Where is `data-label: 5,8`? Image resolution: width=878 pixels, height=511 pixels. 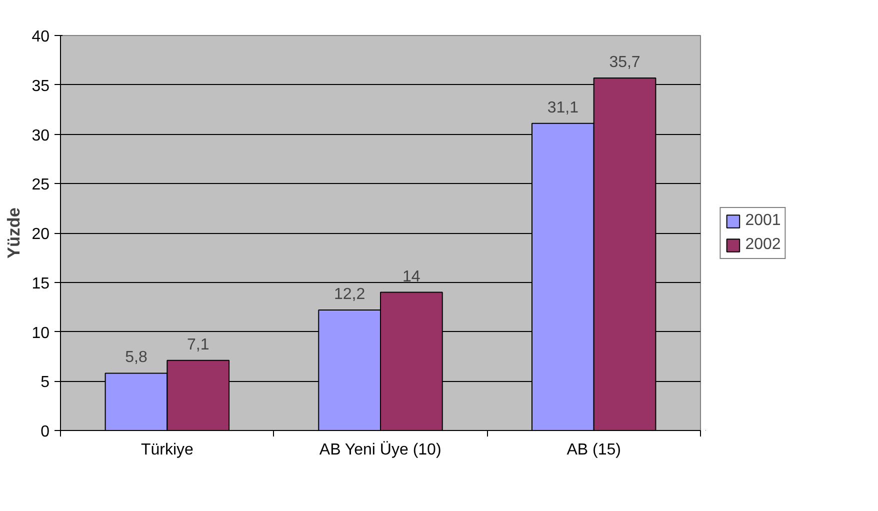 data-label: 5,8 is located at coordinates (136, 357).